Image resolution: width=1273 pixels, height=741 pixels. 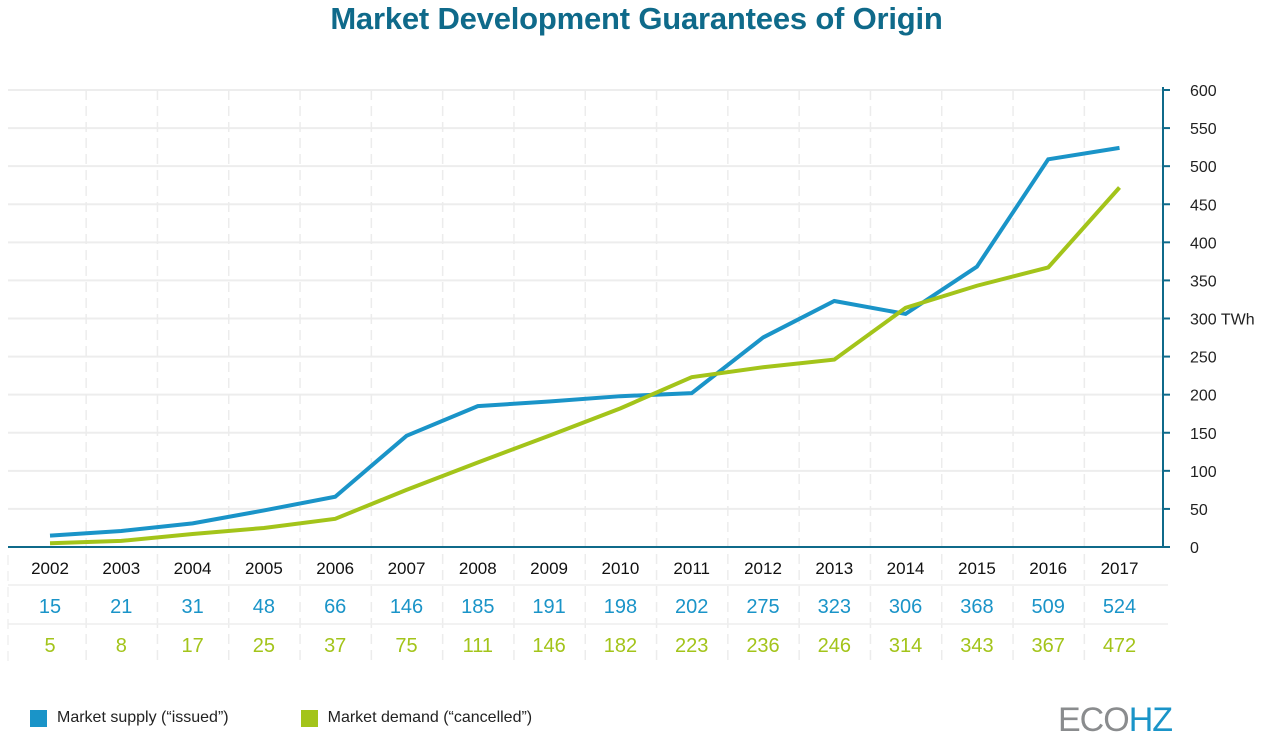 I want to click on legend-label-demand: Market demand (“cancelled”), so click(x=430, y=717).